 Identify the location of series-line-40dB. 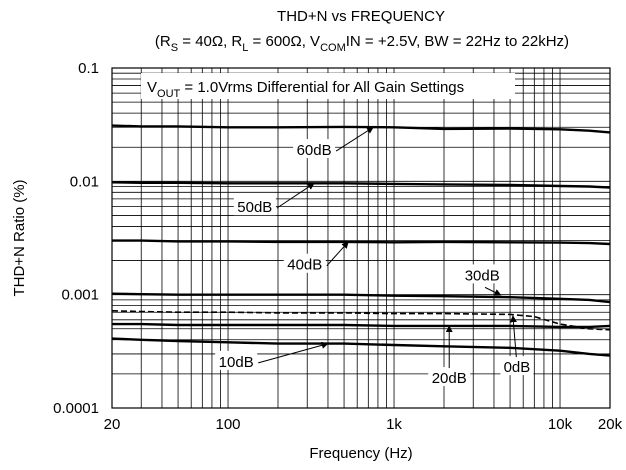
(361, 242).